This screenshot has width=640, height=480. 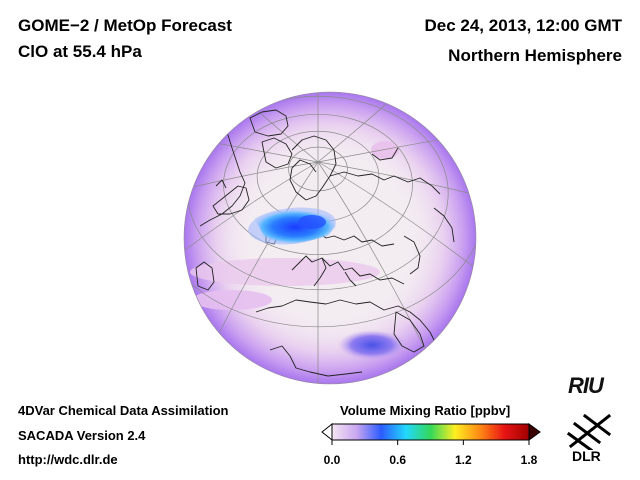 I want to click on colorbar-tick-label: 0.6, so click(x=397, y=460).